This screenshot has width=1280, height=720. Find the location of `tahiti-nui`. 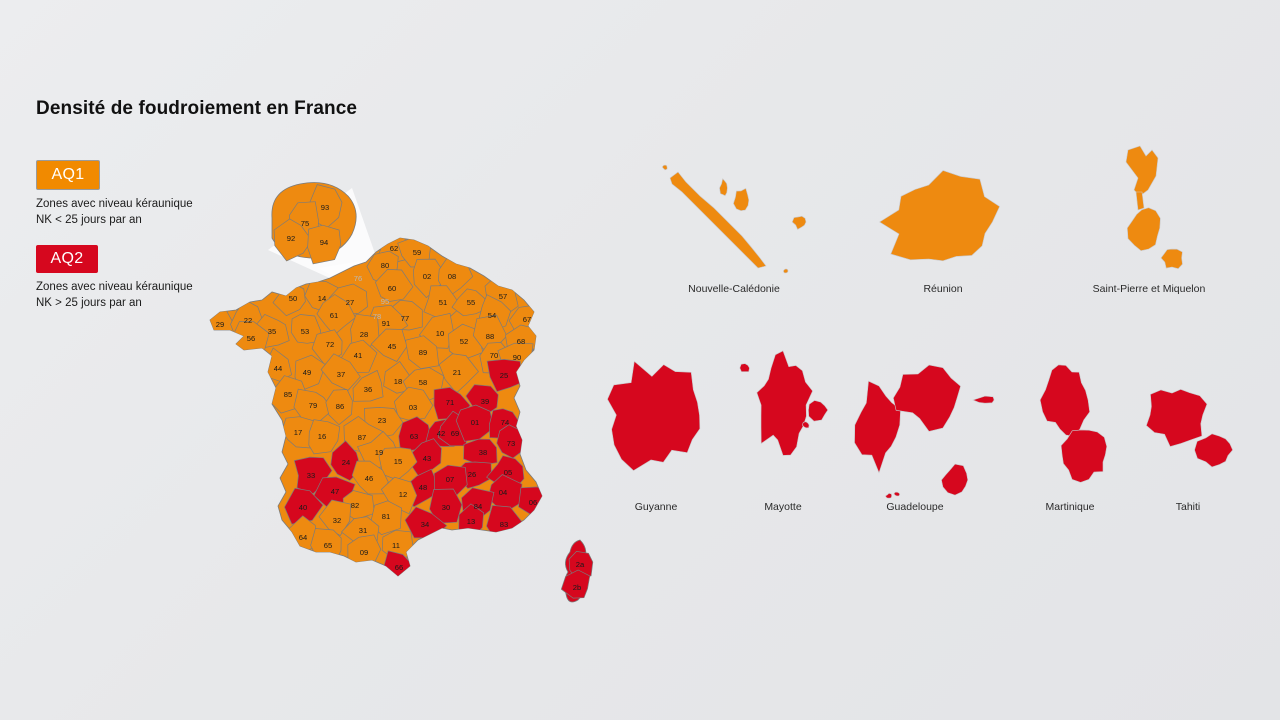

tahiti-nui is located at coordinates (1176, 417).